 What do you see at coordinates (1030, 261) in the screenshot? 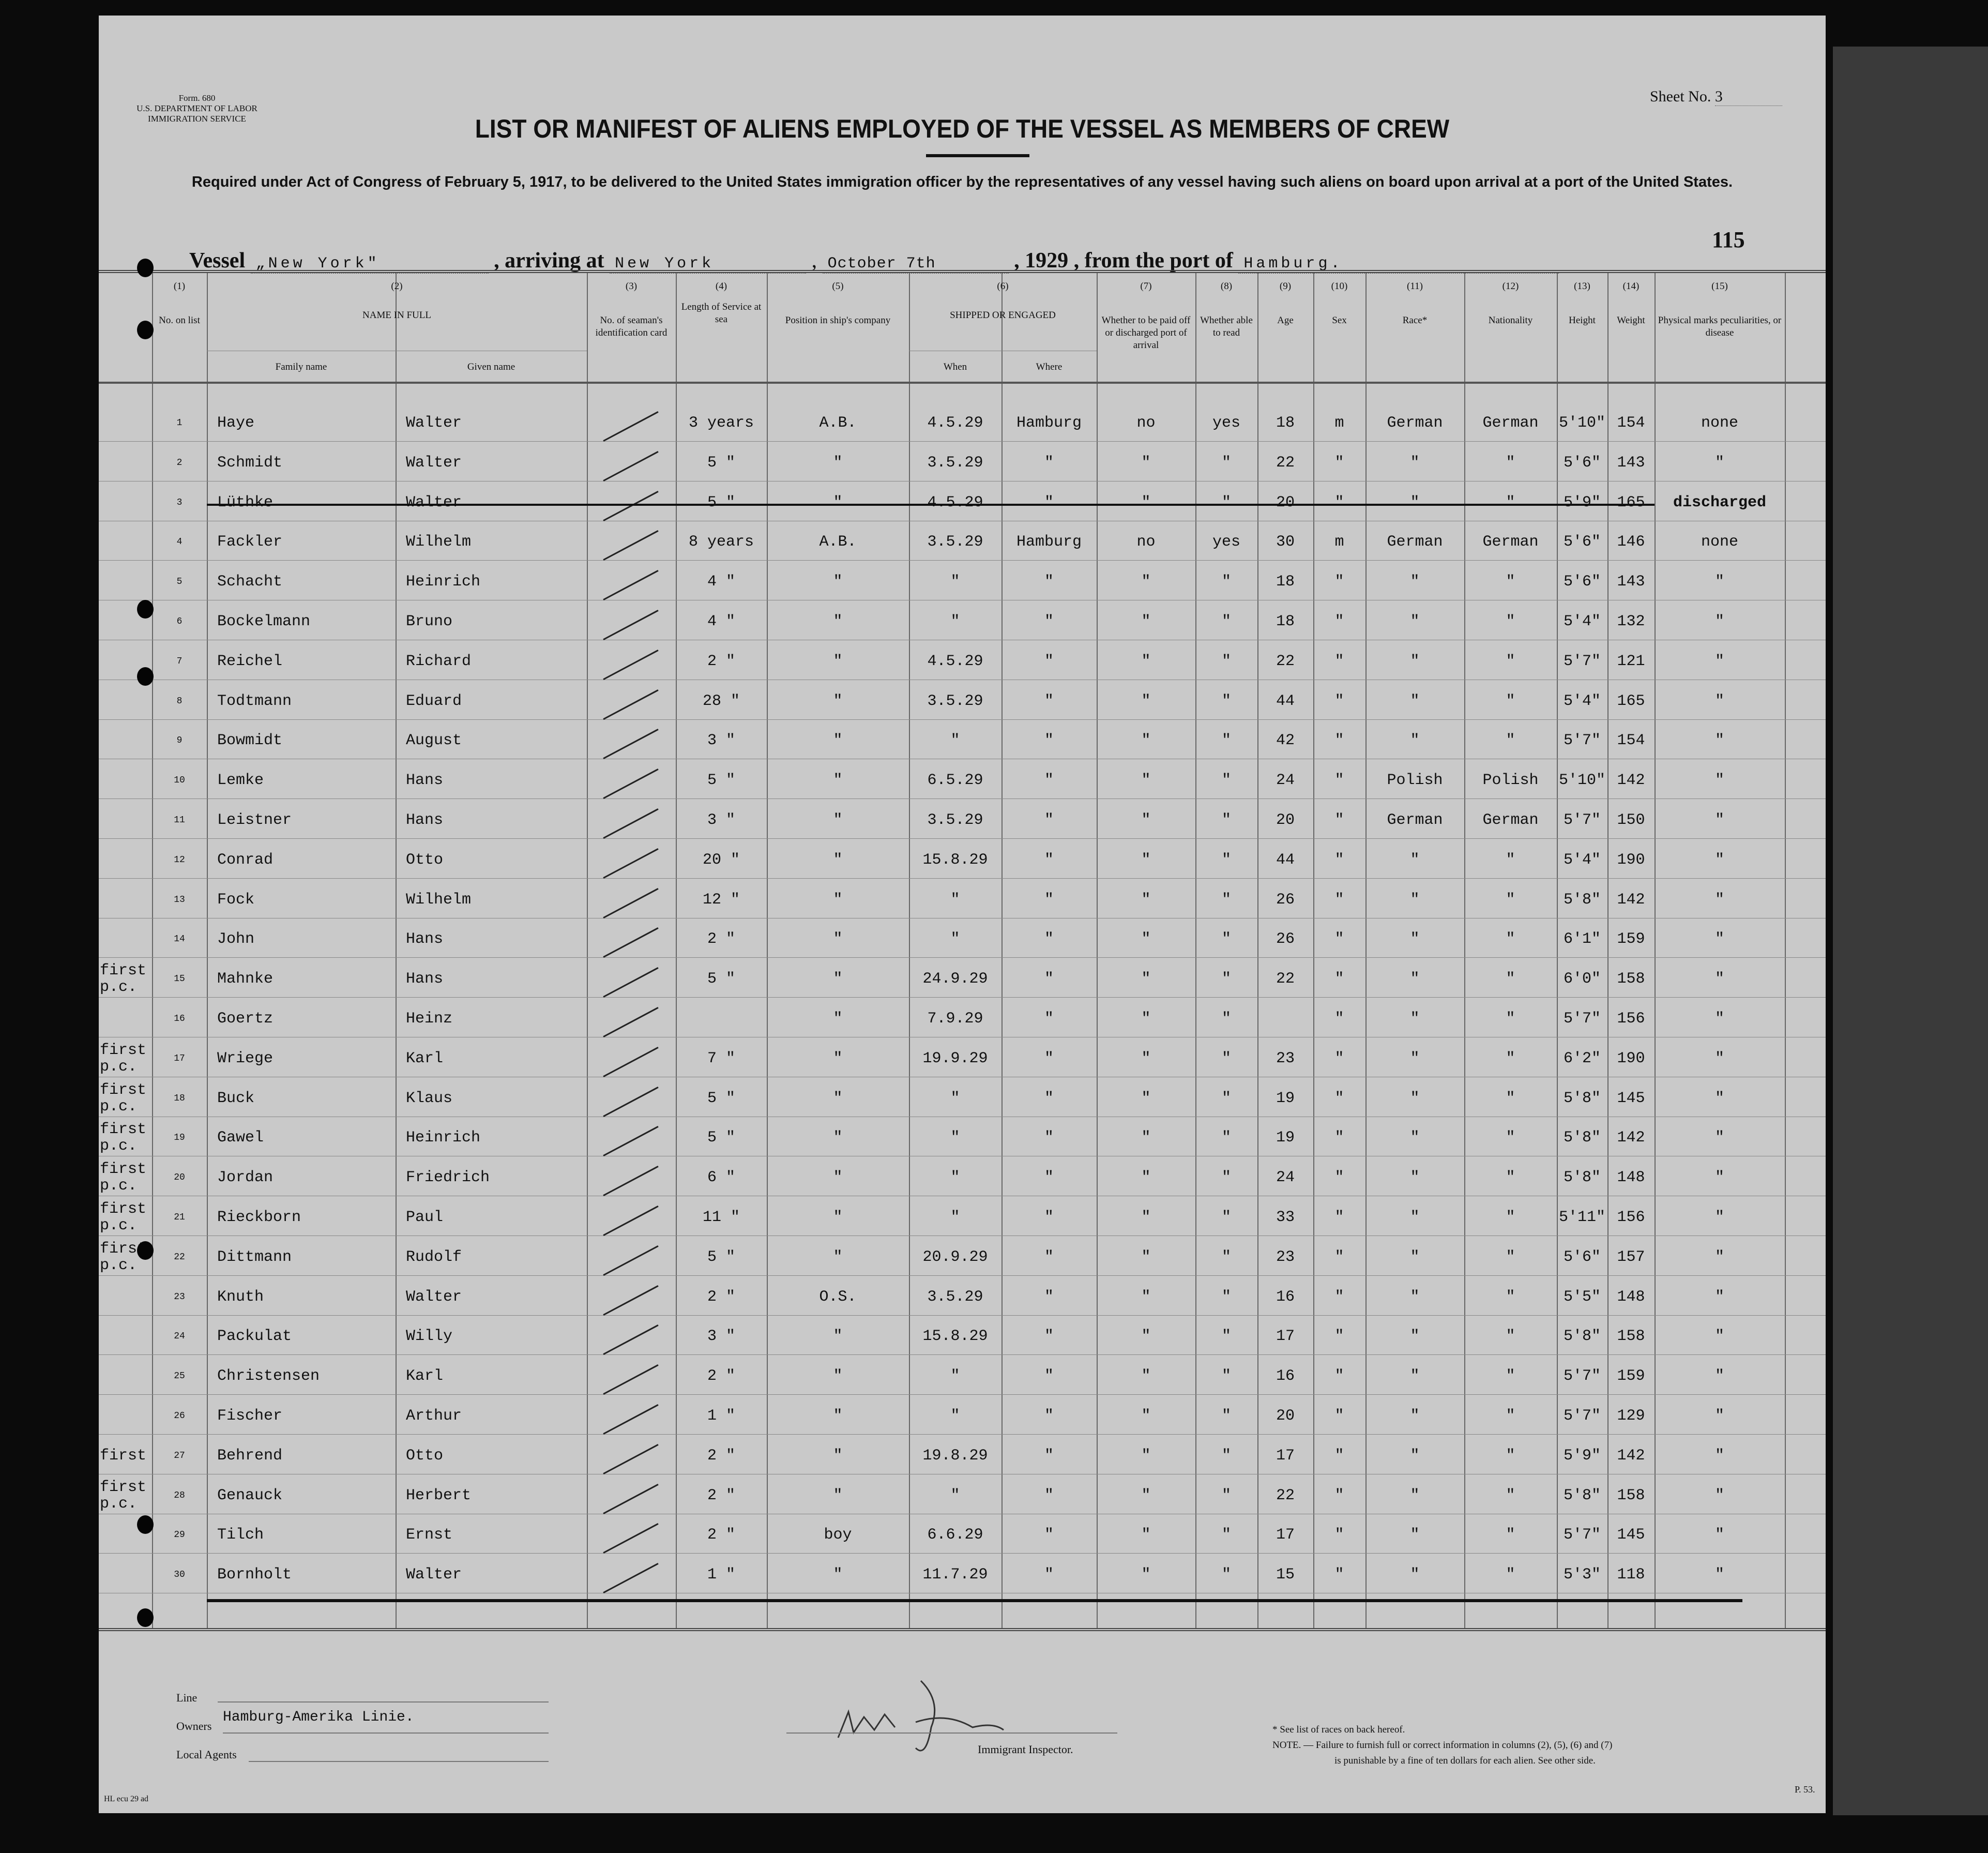
I see `year-label: , 19` at bounding box center [1030, 261].